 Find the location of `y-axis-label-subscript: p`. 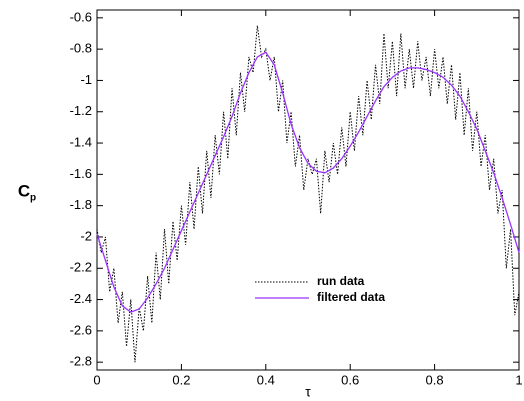

y-axis-label-subscript: p is located at coordinates (33, 198).